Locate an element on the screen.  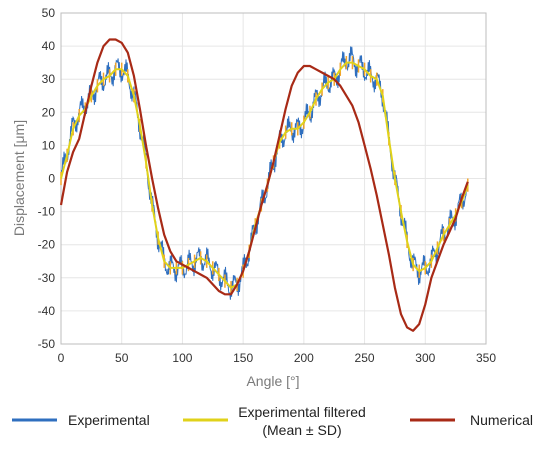
x-axis-ticks: 0 50 100 150 200 250 300 350 is located at coordinates (277, 358).